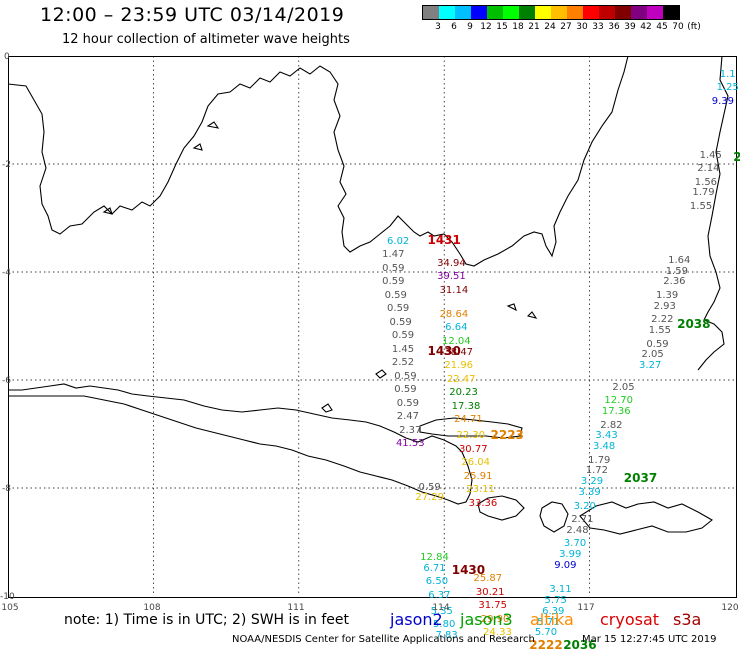  What do you see at coordinates (478, 476) in the screenshot?
I see `wave-height-value: 25.91` at bounding box center [478, 476].